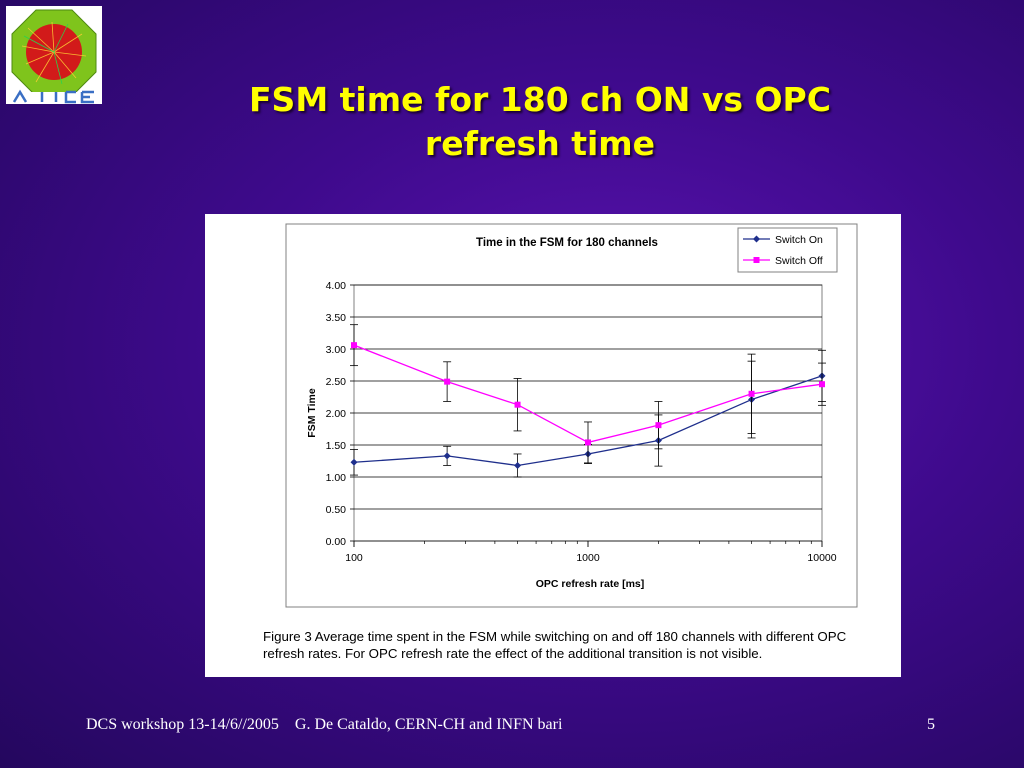  I want to click on x-tick-label: 100, so click(354, 558).